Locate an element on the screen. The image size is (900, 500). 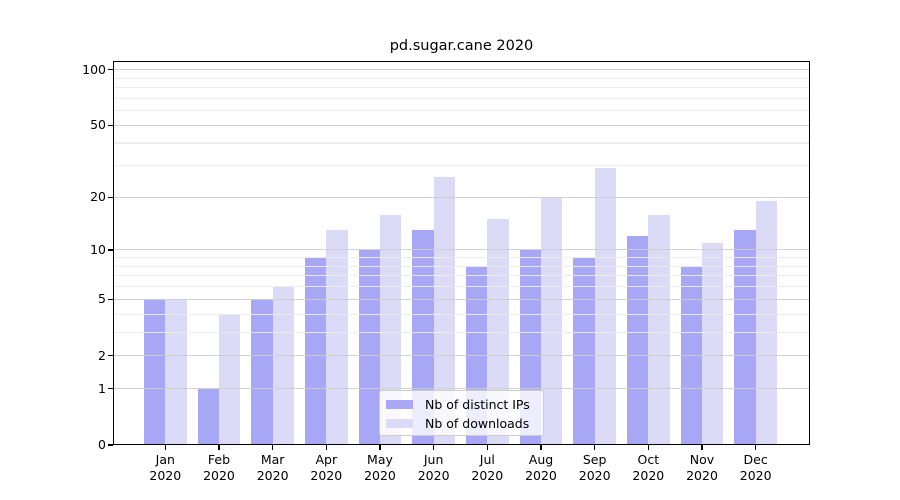
x-axis-month-line: Feb is located at coordinates (219, 459).